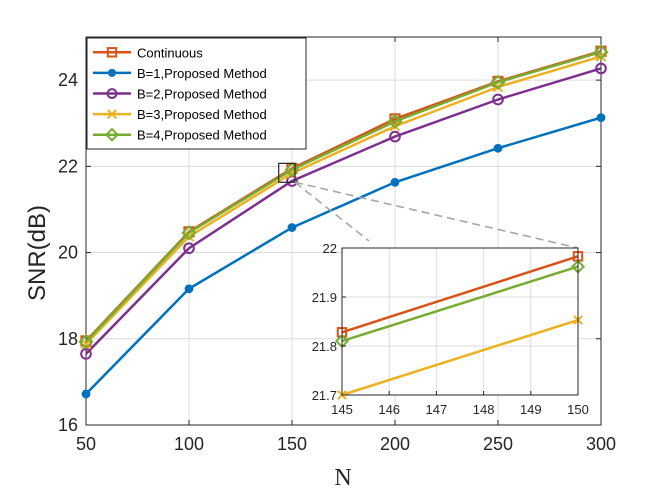 This screenshot has height=498, width=664. Describe the element at coordinates (202, 73) in the screenshot. I see `legend-label-b-1-proposed-method: B=1,Proposed Method` at that location.